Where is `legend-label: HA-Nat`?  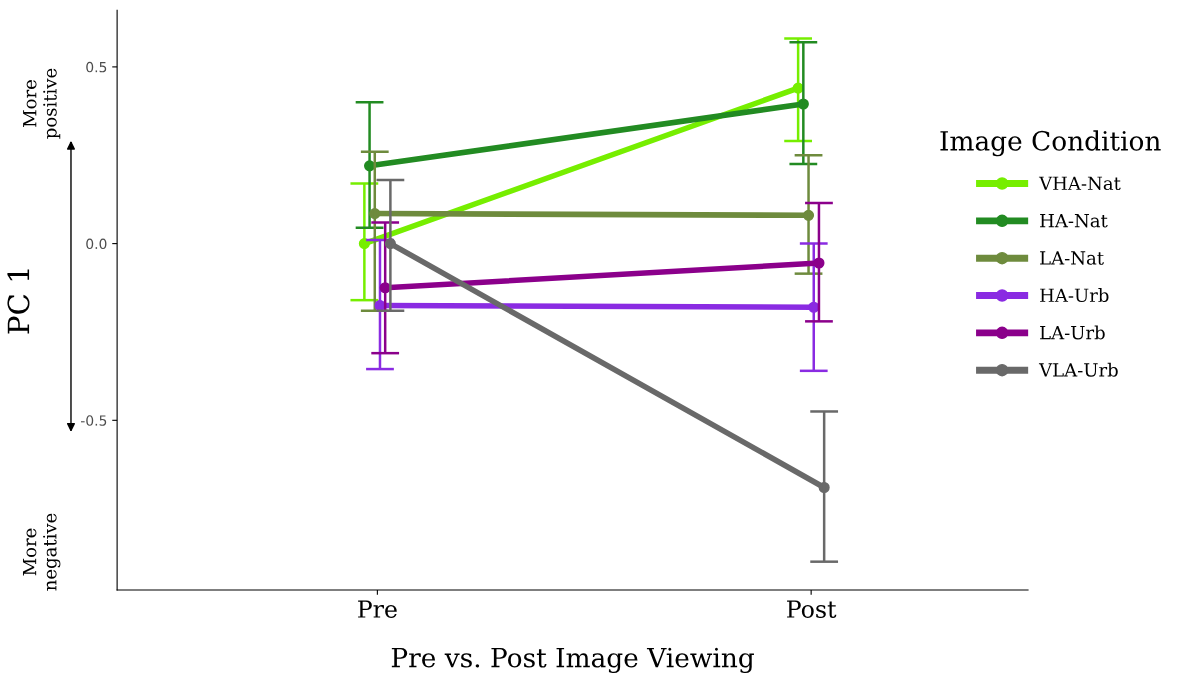 legend-label: HA-Nat is located at coordinates (1074, 221).